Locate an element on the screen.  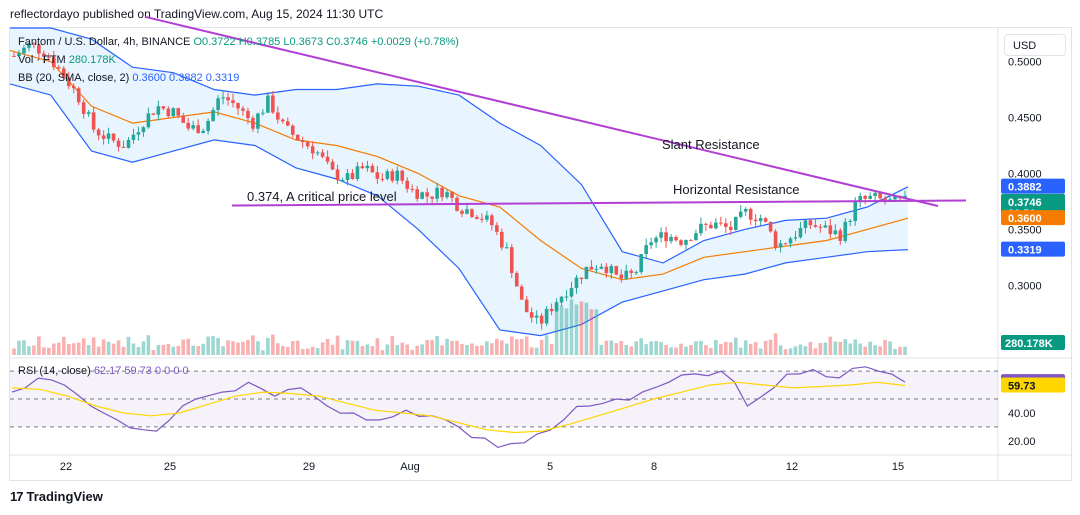
legend-volume: Vol · FTM is located at coordinates (42, 60).